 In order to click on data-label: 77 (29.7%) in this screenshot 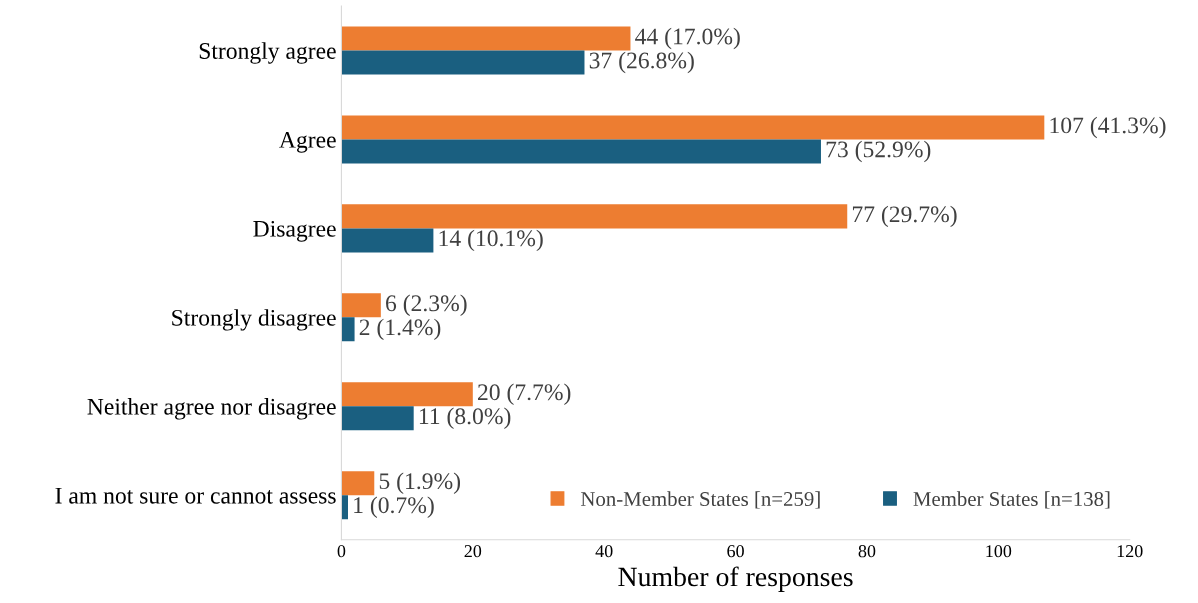, I will do `click(904, 216)`.